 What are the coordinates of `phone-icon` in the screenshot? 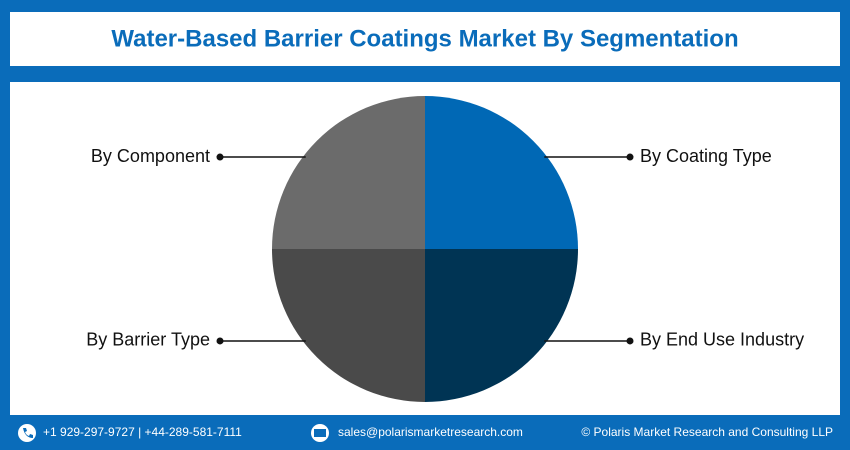 It's located at (27, 433).